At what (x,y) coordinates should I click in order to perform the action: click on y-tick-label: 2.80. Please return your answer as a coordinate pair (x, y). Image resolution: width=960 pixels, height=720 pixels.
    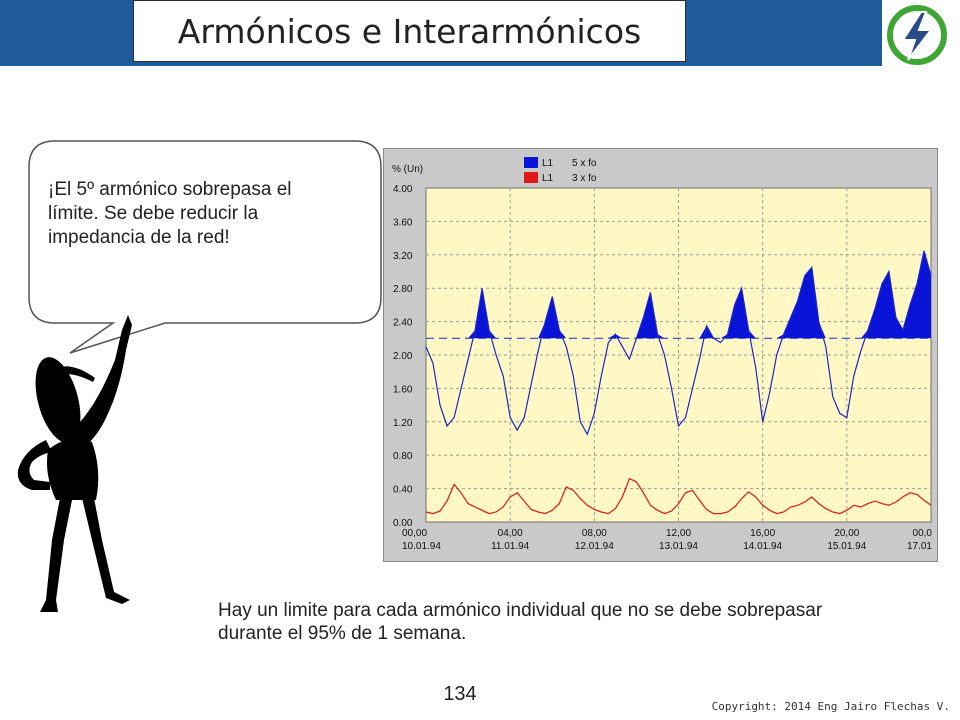
    Looking at the image, I should click on (403, 289).